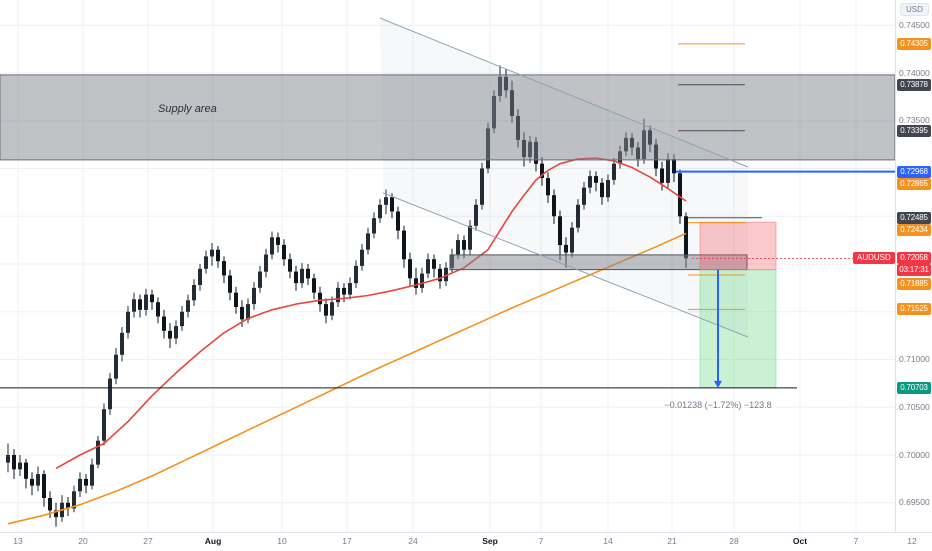 This screenshot has height=551, width=932. I want to click on price-badge: 0.72968, so click(914, 172).